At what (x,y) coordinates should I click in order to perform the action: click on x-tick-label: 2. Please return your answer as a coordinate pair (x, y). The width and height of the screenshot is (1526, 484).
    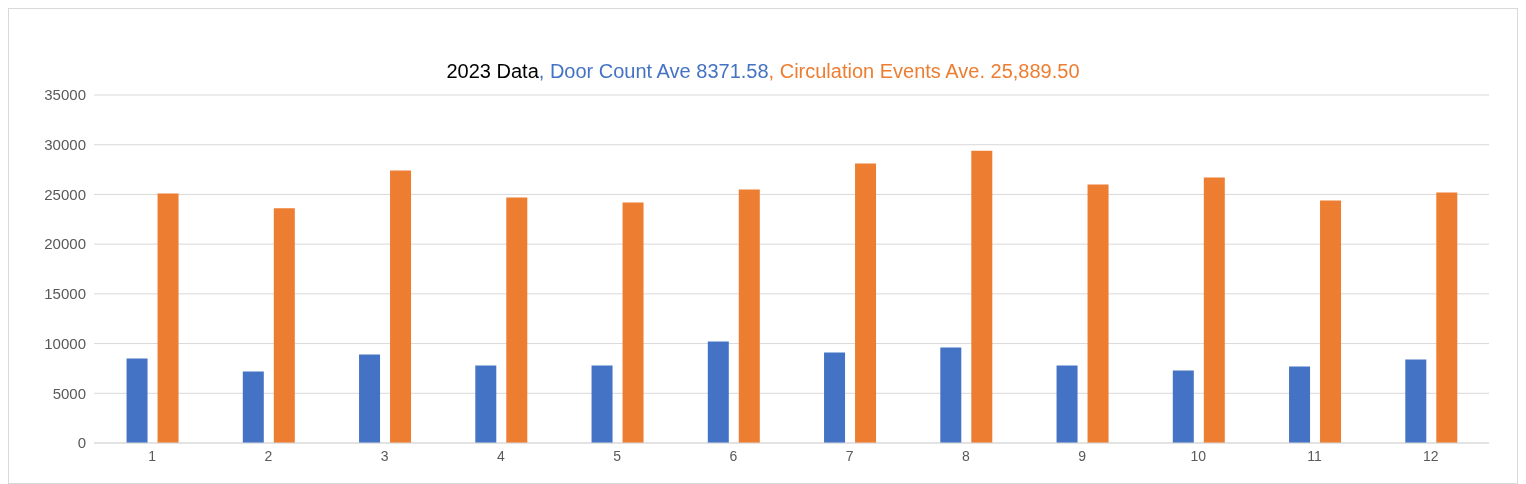
    Looking at the image, I should click on (268, 455).